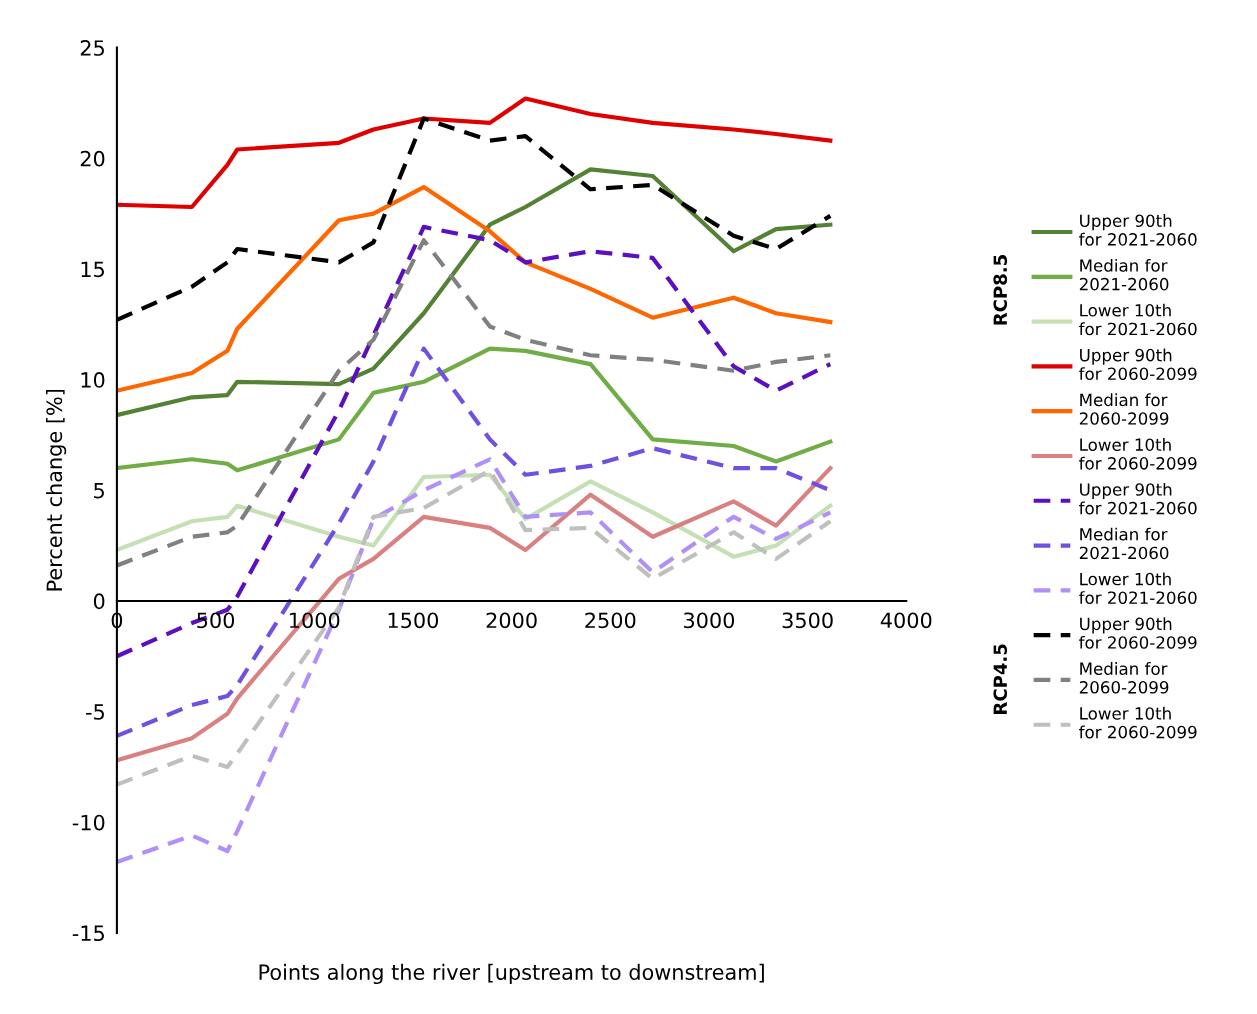 This screenshot has width=1257, height=1014. Describe the element at coordinates (1000, 679) in the screenshot. I see `text: RCP4.5` at that location.